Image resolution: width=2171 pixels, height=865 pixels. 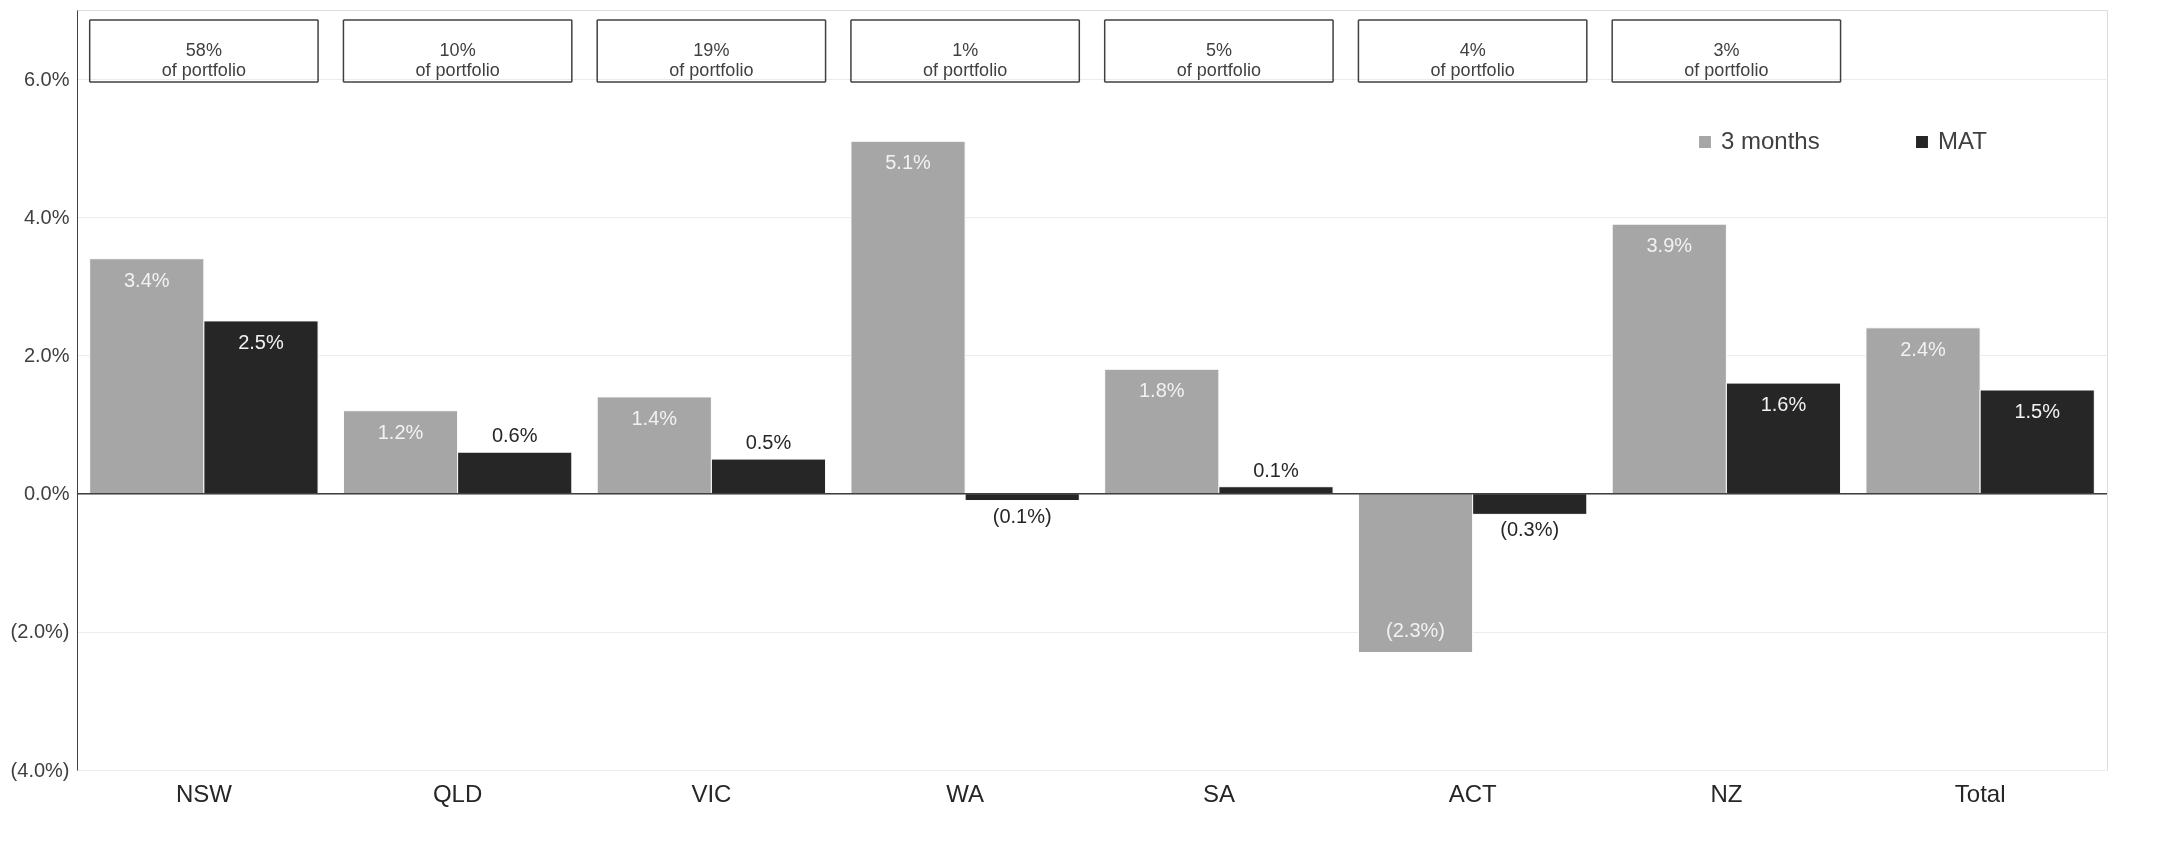 What do you see at coordinates (908, 162) in the screenshot?
I see `data-label: 5.1%` at bounding box center [908, 162].